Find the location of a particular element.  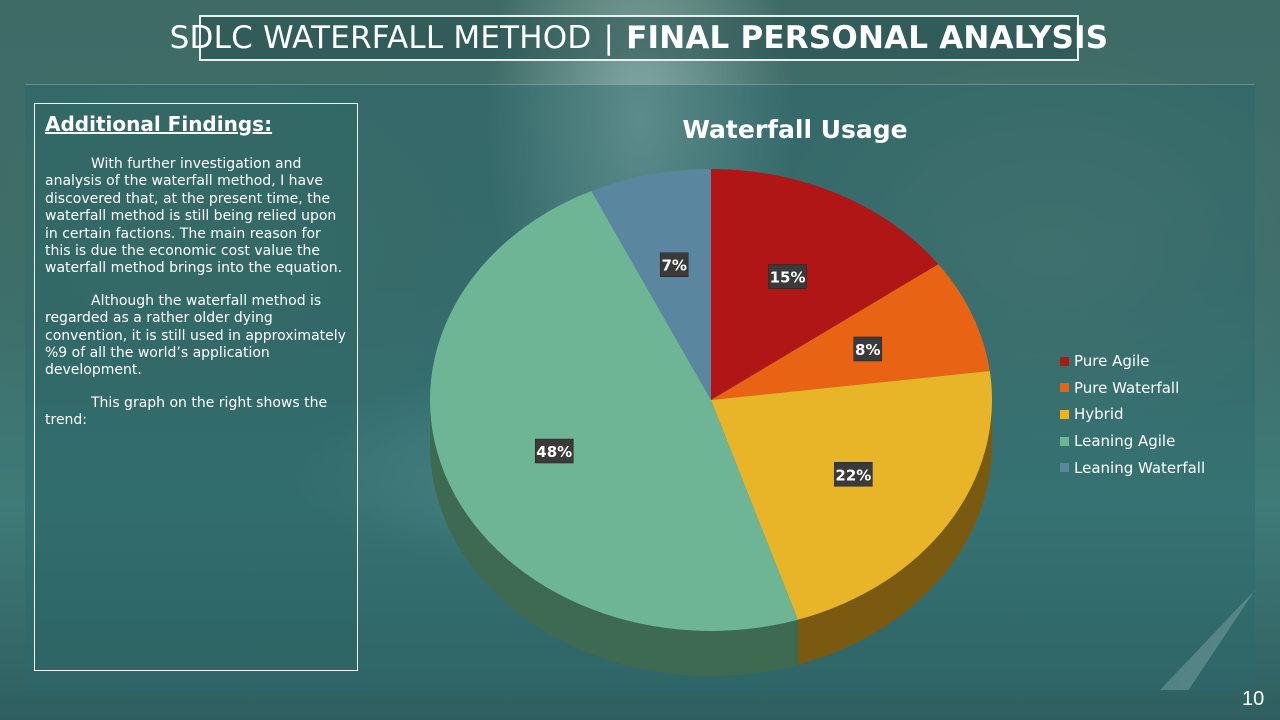

data-label-leaning-agile: 48% is located at coordinates (554, 451).